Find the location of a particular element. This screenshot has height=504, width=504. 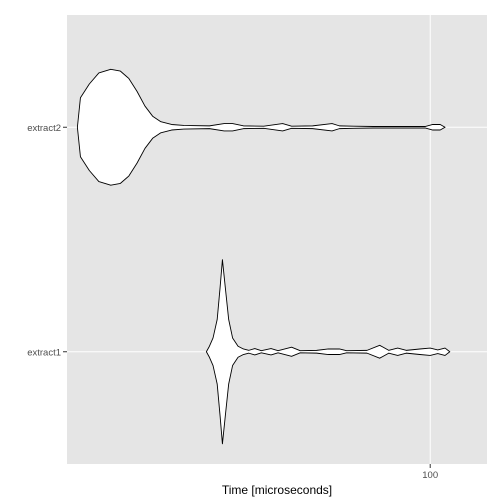

y-tick-label: extract1 is located at coordinates (44, 352).